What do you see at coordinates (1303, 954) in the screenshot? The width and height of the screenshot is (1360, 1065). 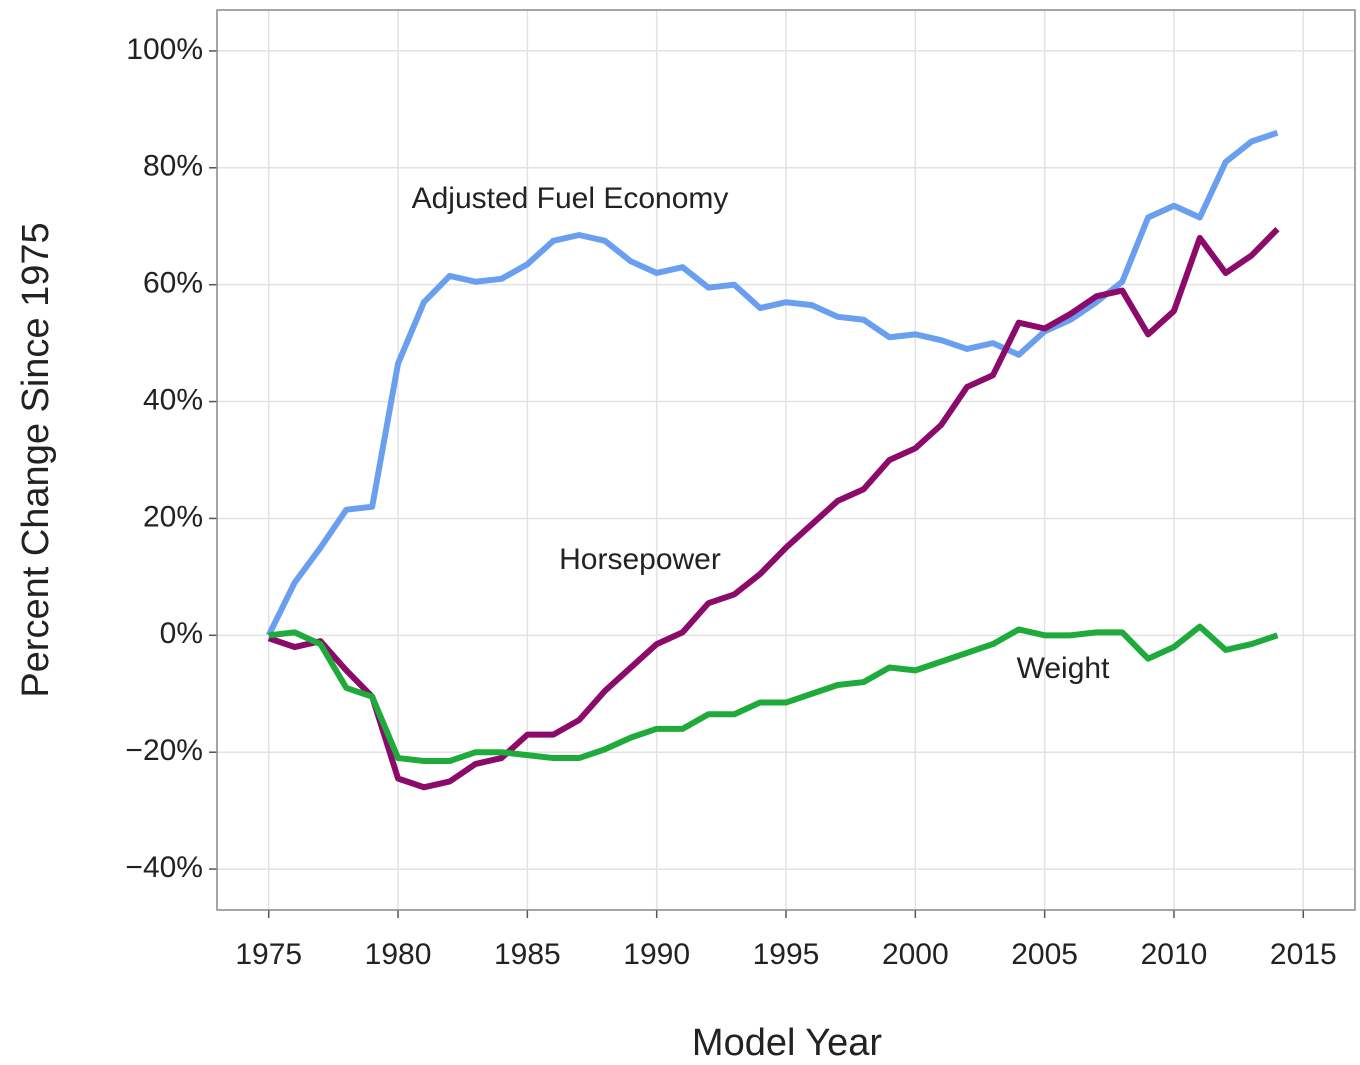 I see `x-tick-label: 2015` at bounding box center [1303, 954].